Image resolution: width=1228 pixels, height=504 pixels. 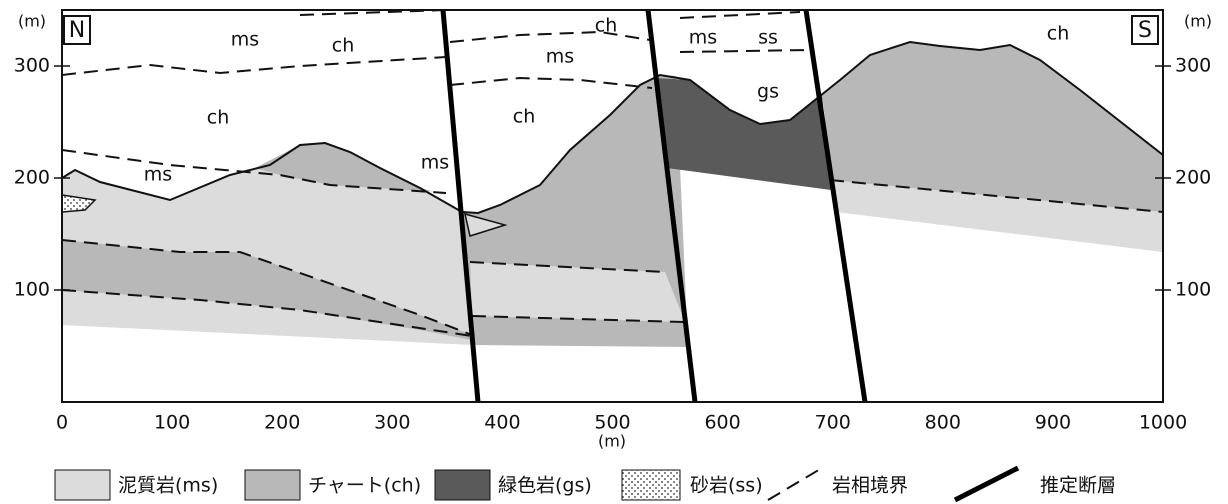 I want to click on legend-label: 推定断層, so click(x=1078, y=486).